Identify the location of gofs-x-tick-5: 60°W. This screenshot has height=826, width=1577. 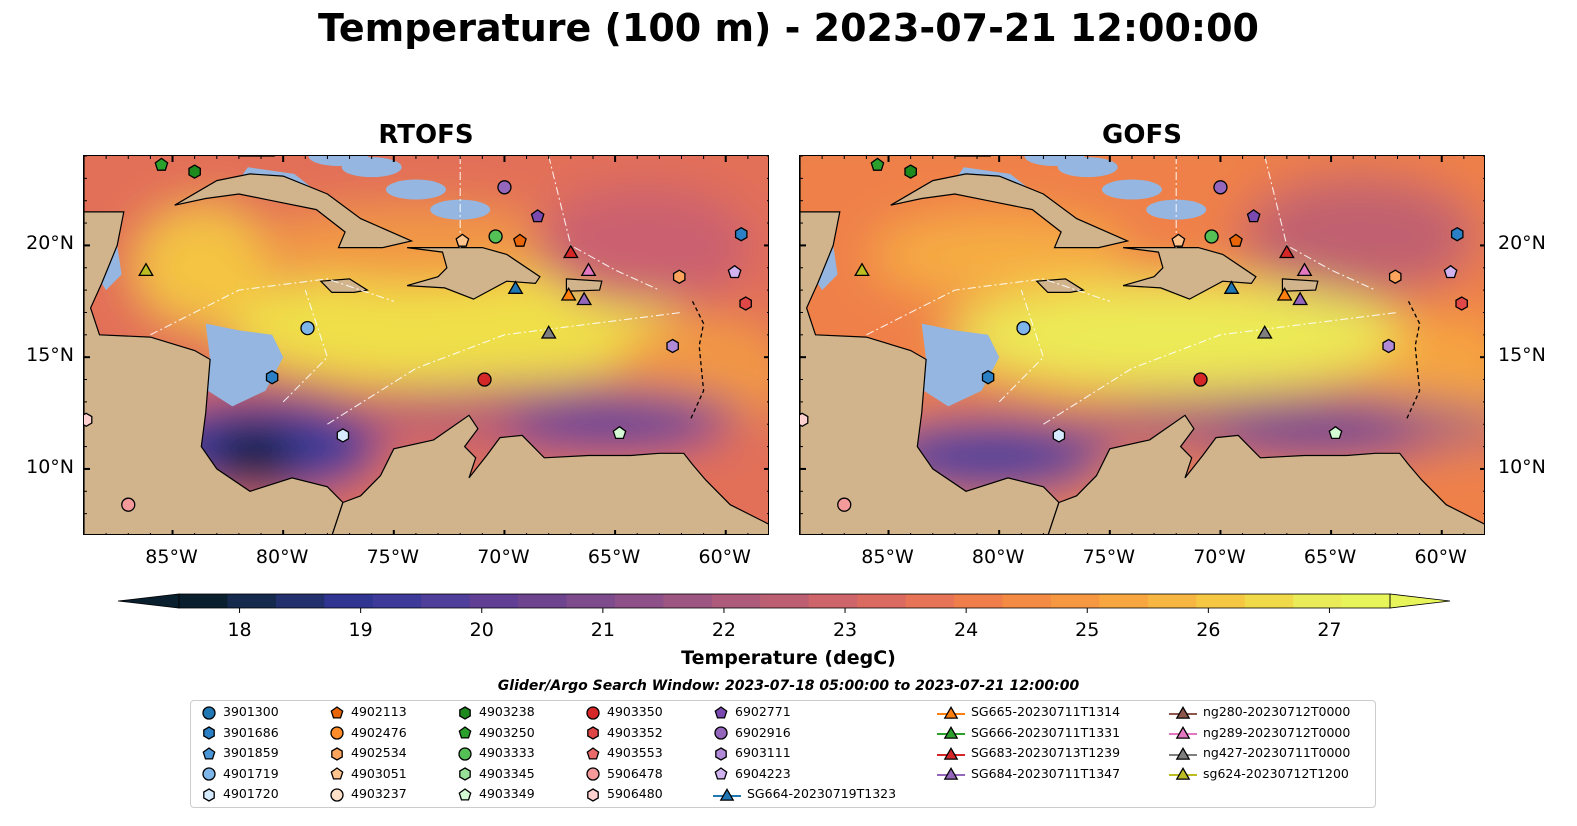
(1440, 557).